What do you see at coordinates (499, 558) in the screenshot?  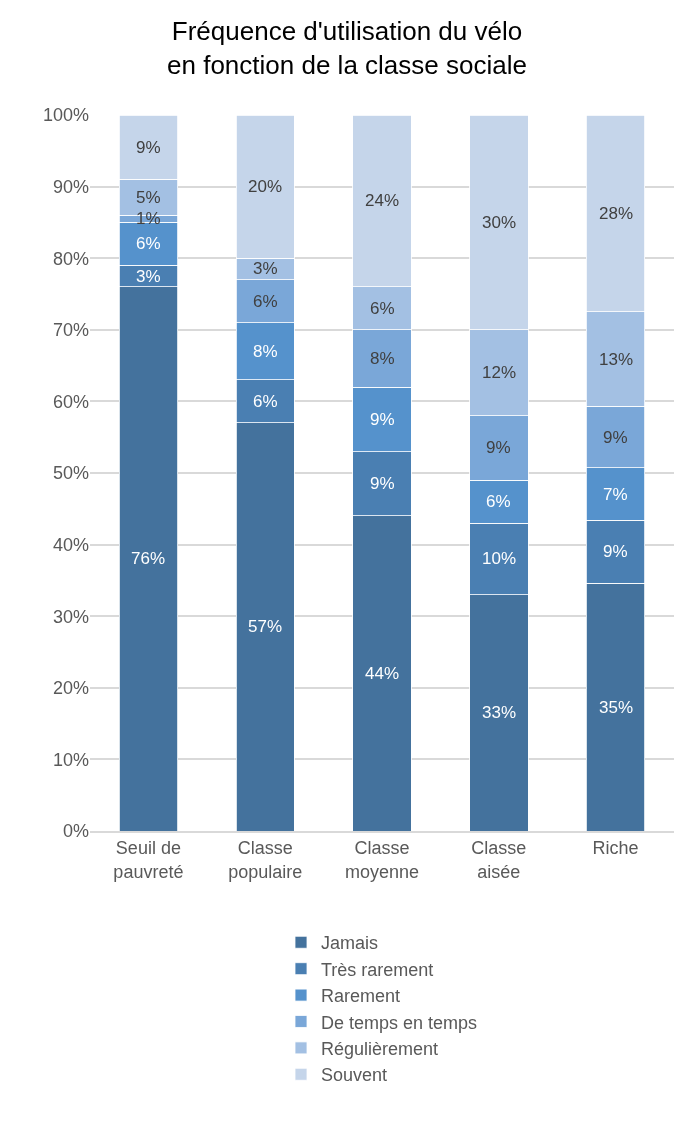 I see `data-label: 10%` at bounding box center [499, 558].